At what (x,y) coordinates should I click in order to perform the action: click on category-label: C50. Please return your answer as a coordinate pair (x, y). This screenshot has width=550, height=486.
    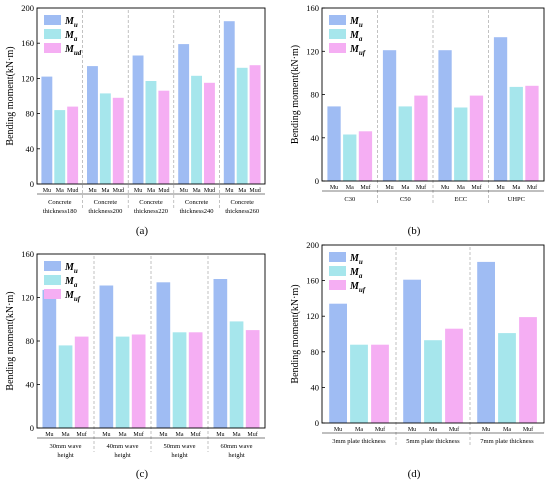
    Looking at the image, I should click on (405, 199).